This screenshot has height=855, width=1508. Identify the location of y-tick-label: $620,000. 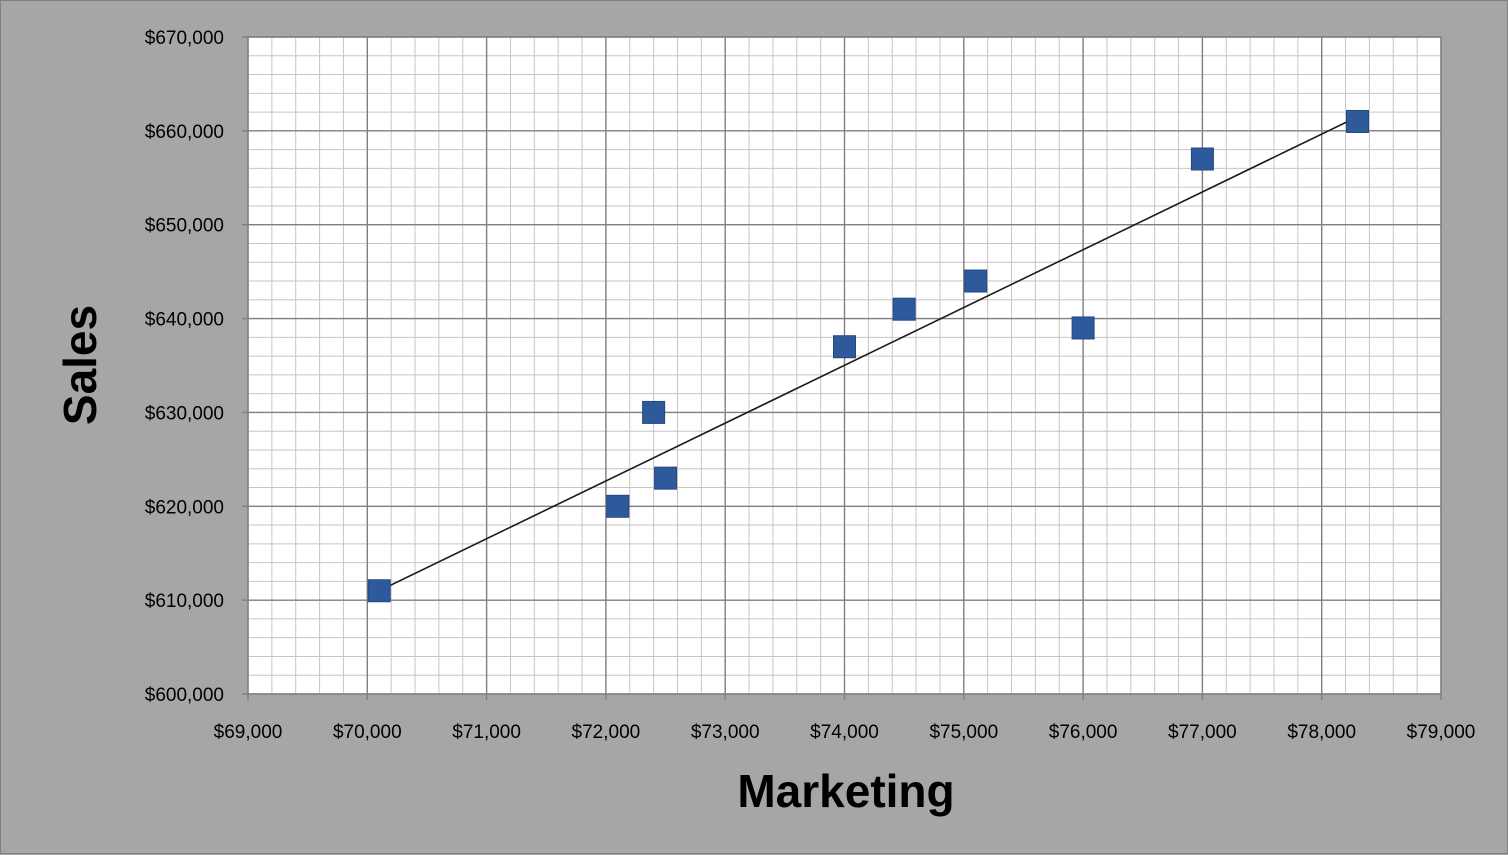
(184, 507).